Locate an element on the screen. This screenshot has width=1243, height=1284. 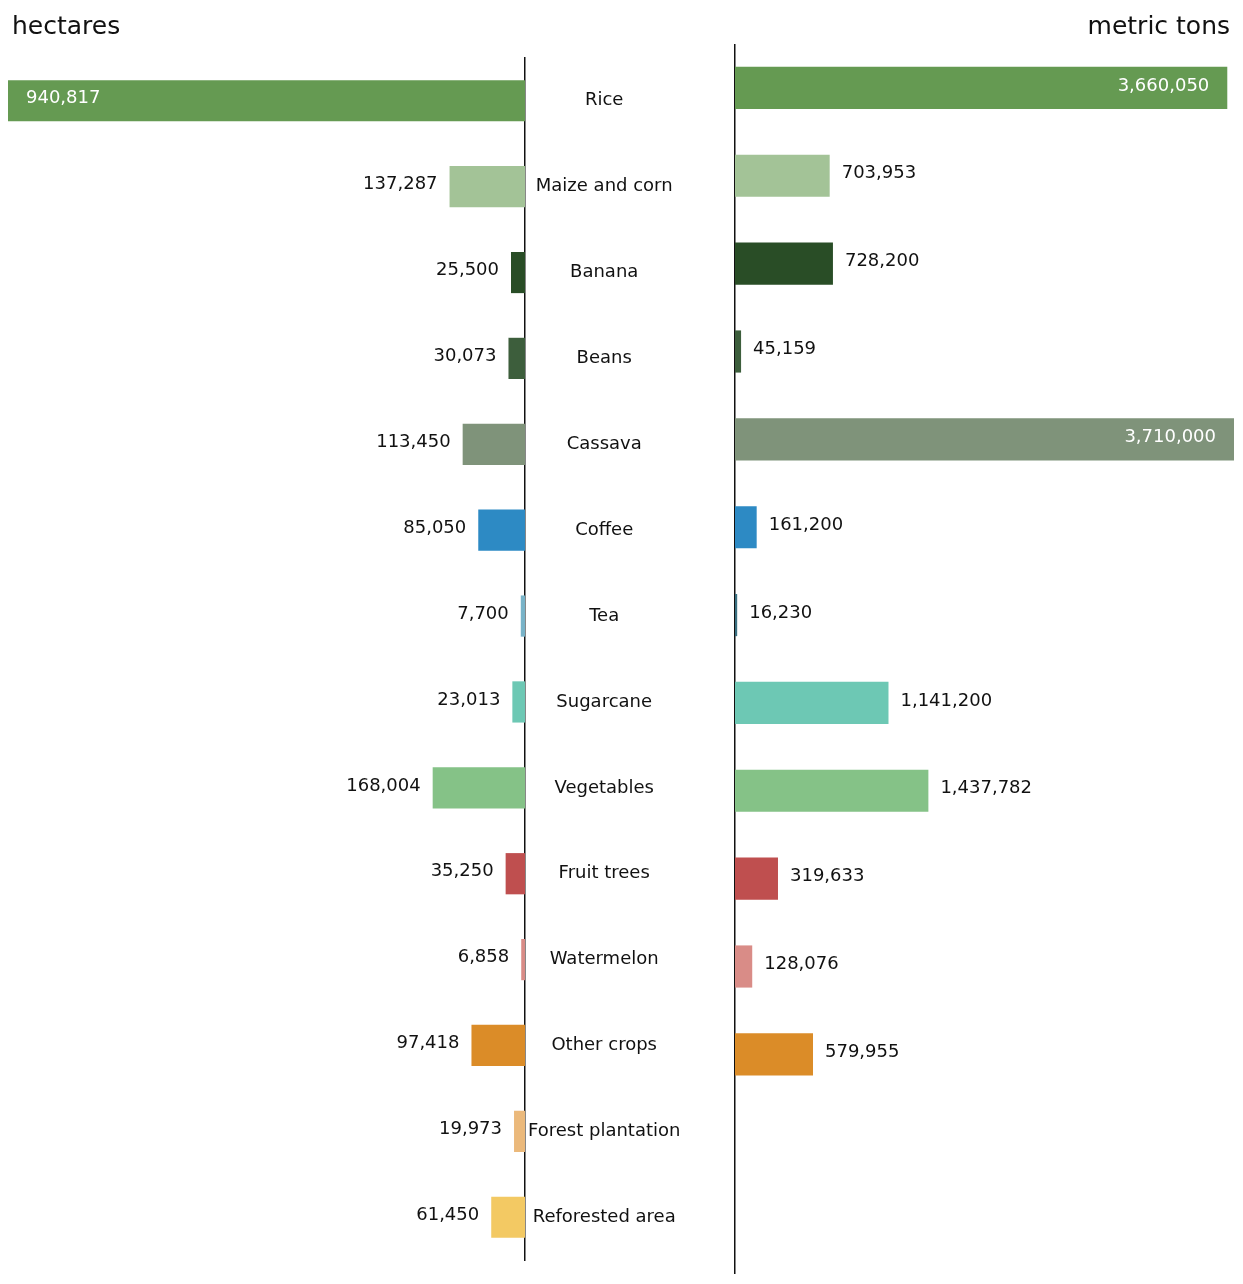
data-label: 25,500 is located at coordinates (467, 269).